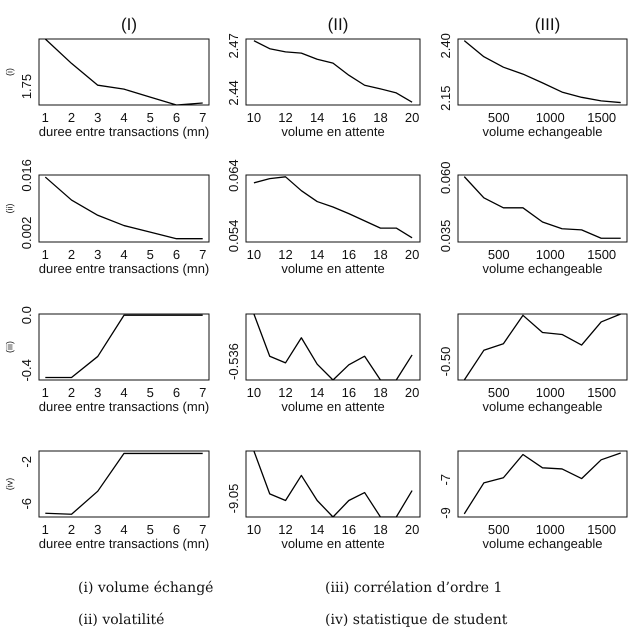 The image size is (630, 636). I want to click on text: -0.50, so click(445, 361).